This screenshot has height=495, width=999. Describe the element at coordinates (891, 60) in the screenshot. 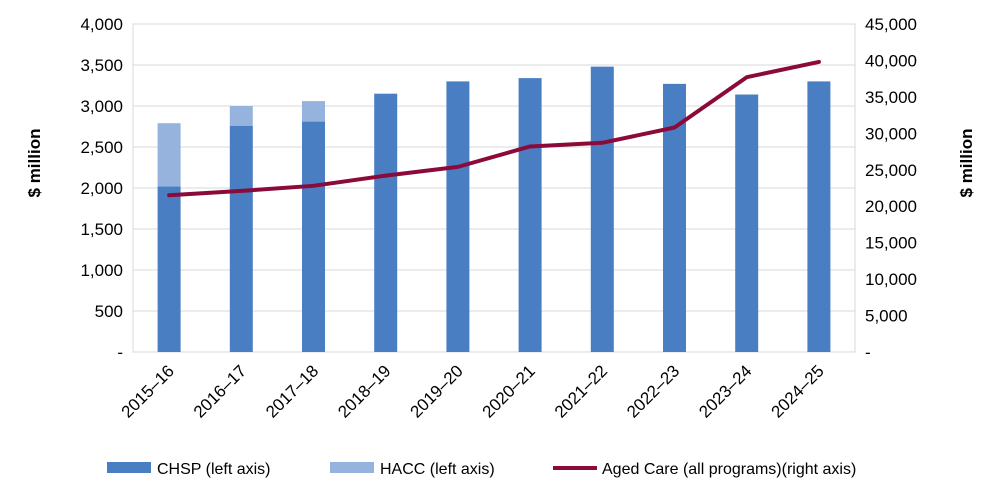

I see `right-tick-label: 40,000` at that location.